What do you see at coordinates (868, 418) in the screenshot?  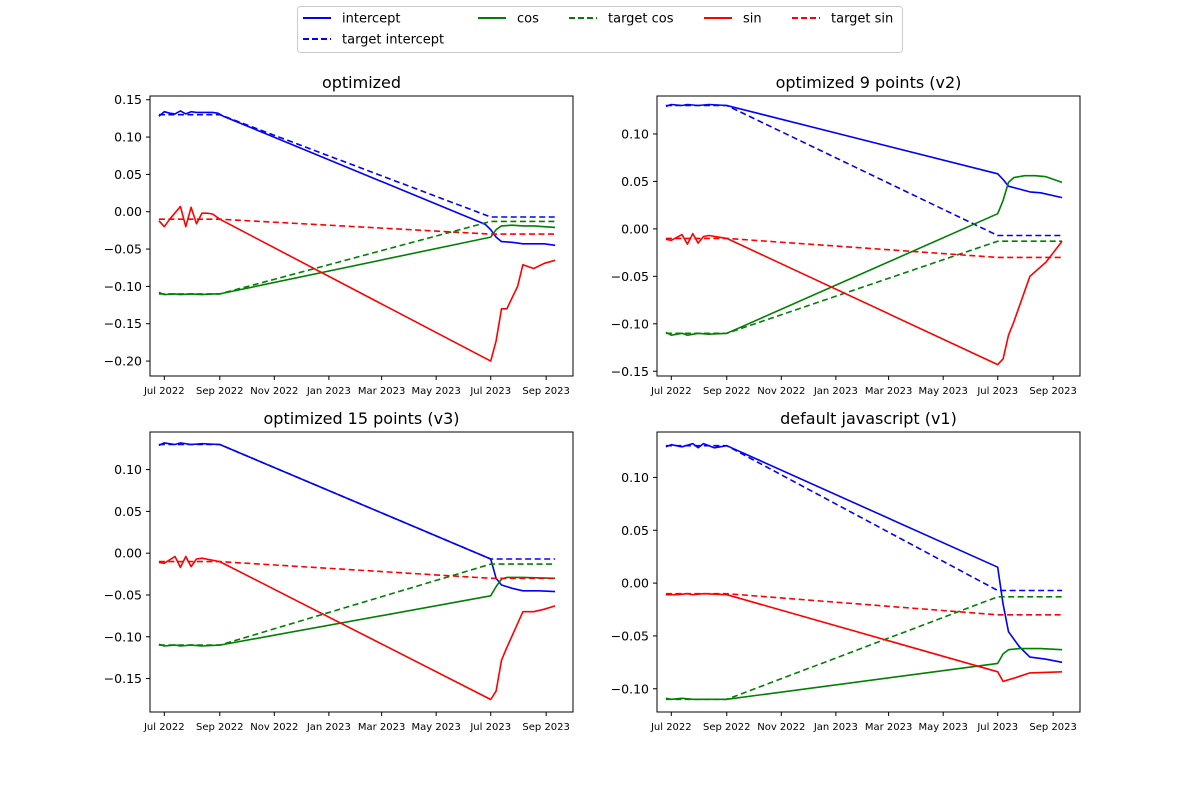 I see `subplot-title: default javascript (v1)` at bounding box center [868, 418].